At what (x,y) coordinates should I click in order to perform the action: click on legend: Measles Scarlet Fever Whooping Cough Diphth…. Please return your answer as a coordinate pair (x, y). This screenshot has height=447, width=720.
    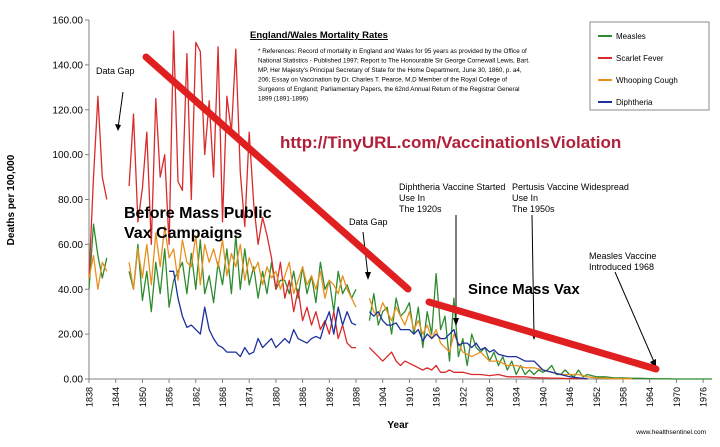
    Looking at the image, I should click on (649, 66).